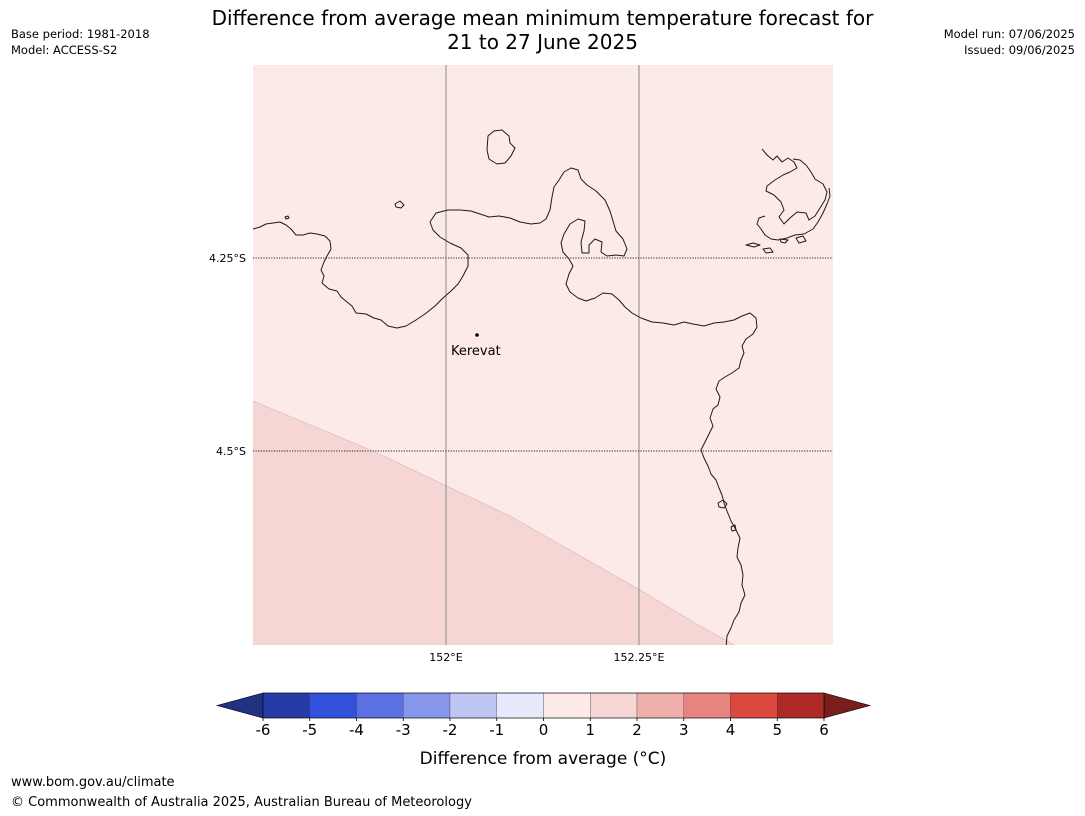 The width and height of the screenshot is (1085, 816). I want to click on lat-label-4-25: 4.25°S, so click(227, 258).